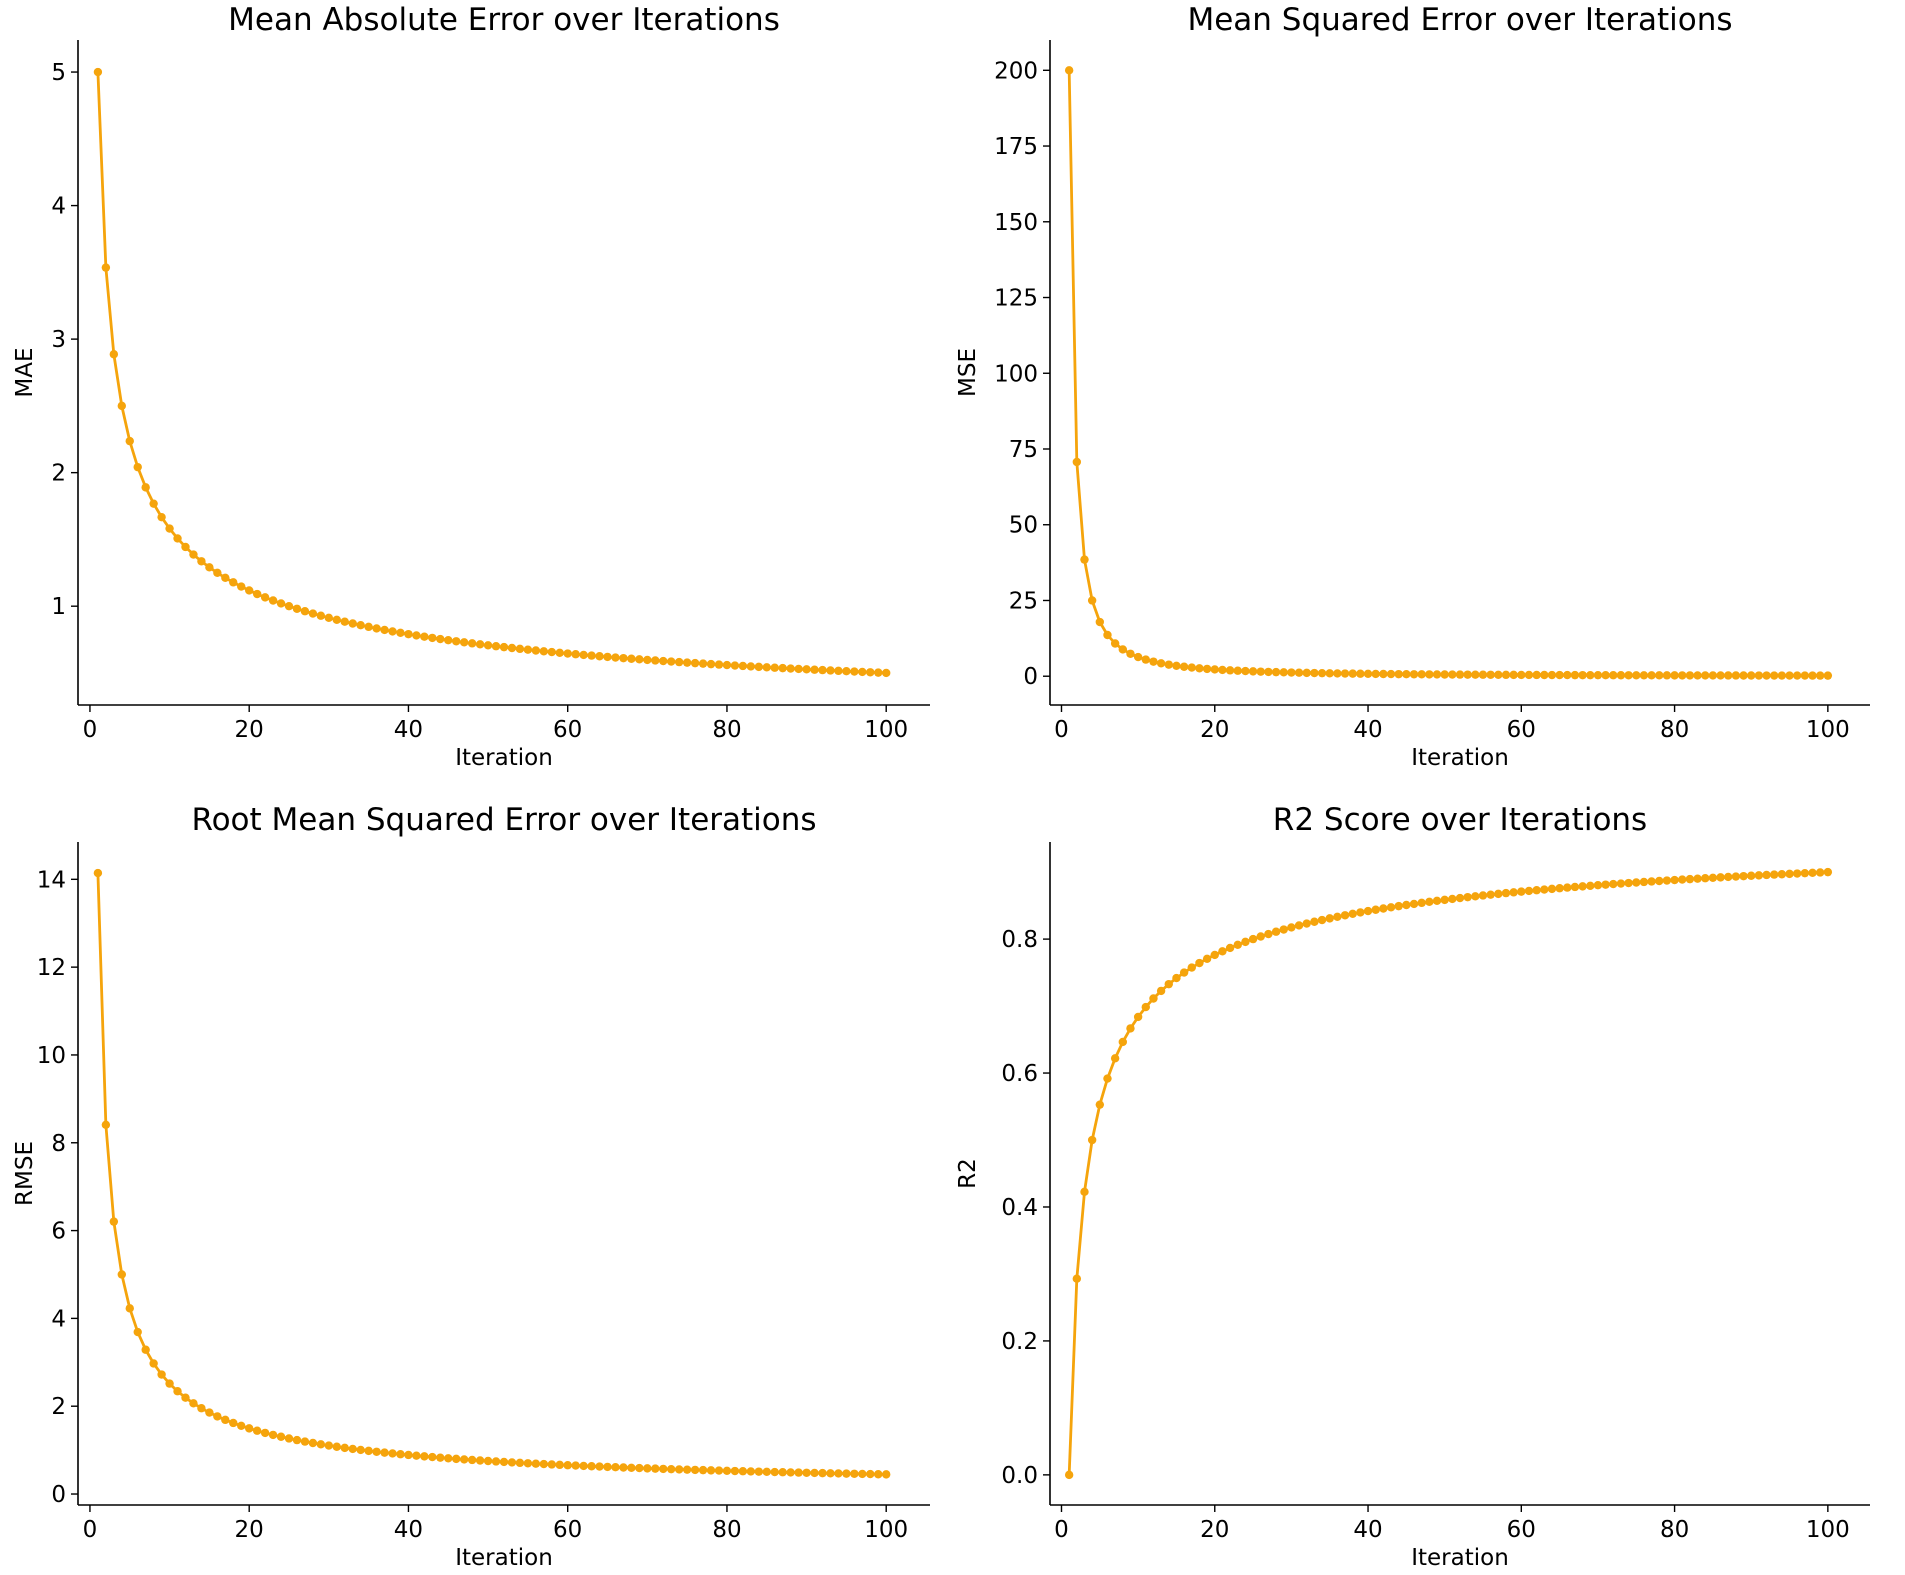 The width and height of the screenshot is (1905, 1575). I want to click on x-tick-label: 20, so click(1214, 1530).